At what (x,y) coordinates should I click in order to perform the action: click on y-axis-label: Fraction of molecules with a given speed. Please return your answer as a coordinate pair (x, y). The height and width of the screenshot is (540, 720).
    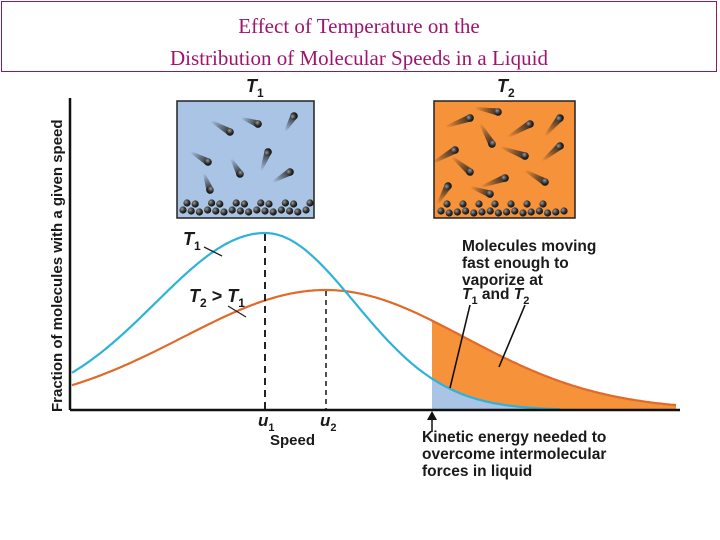
    Looking at the image, I should click on (57, 265).